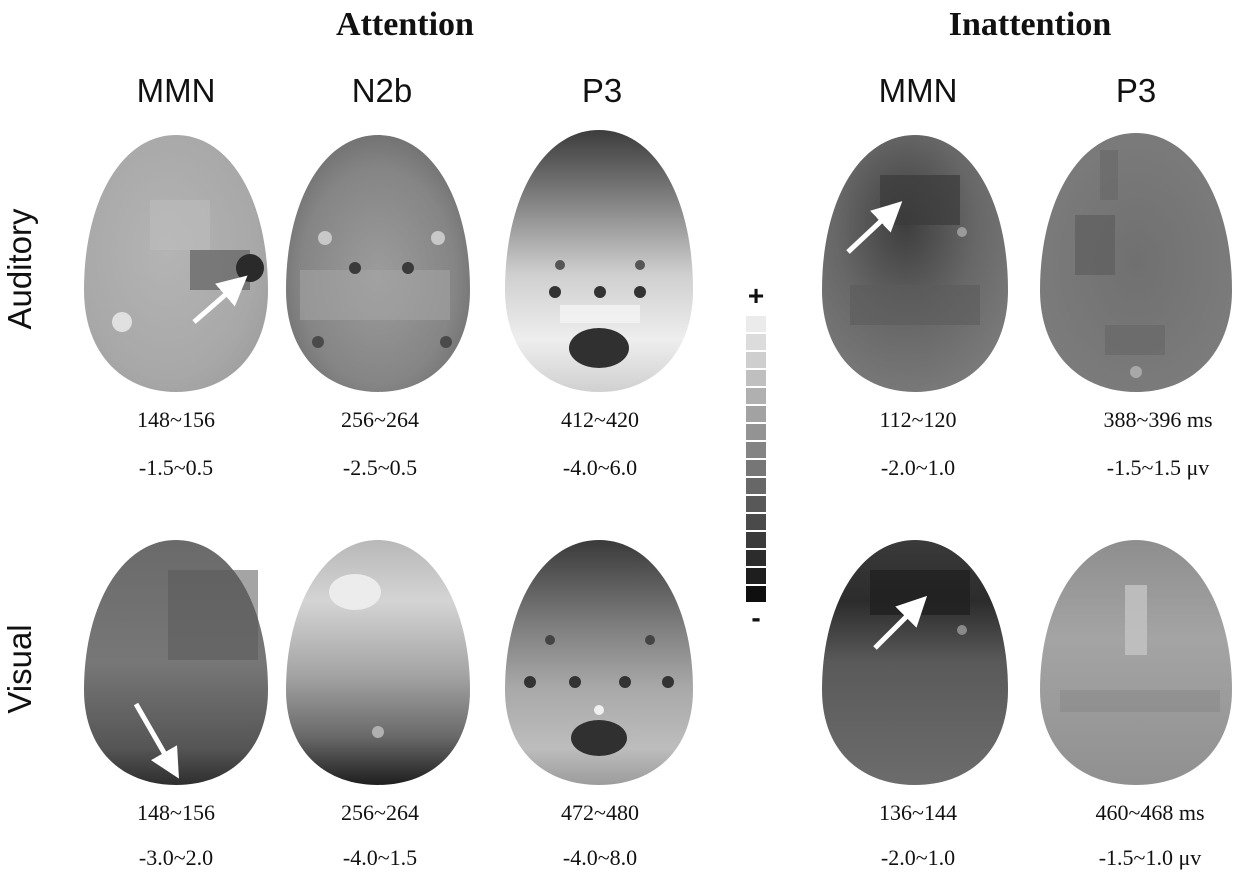  I want to click on visual-amplitude-att-mmn: -3.0~2.0, so click(176, 857).